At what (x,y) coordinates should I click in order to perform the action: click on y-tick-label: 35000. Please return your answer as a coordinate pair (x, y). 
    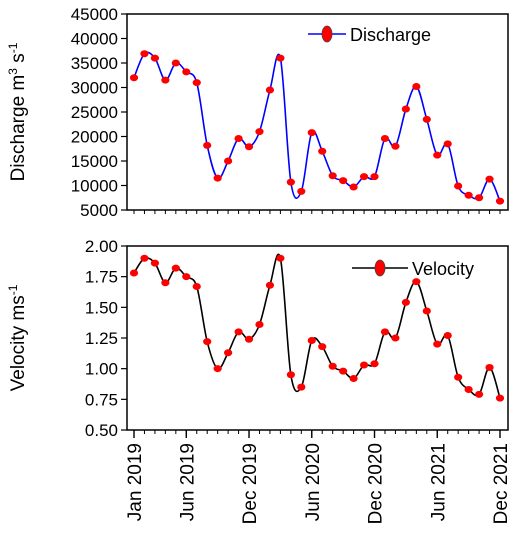
    Looking at the image, I should click on (94, 63).